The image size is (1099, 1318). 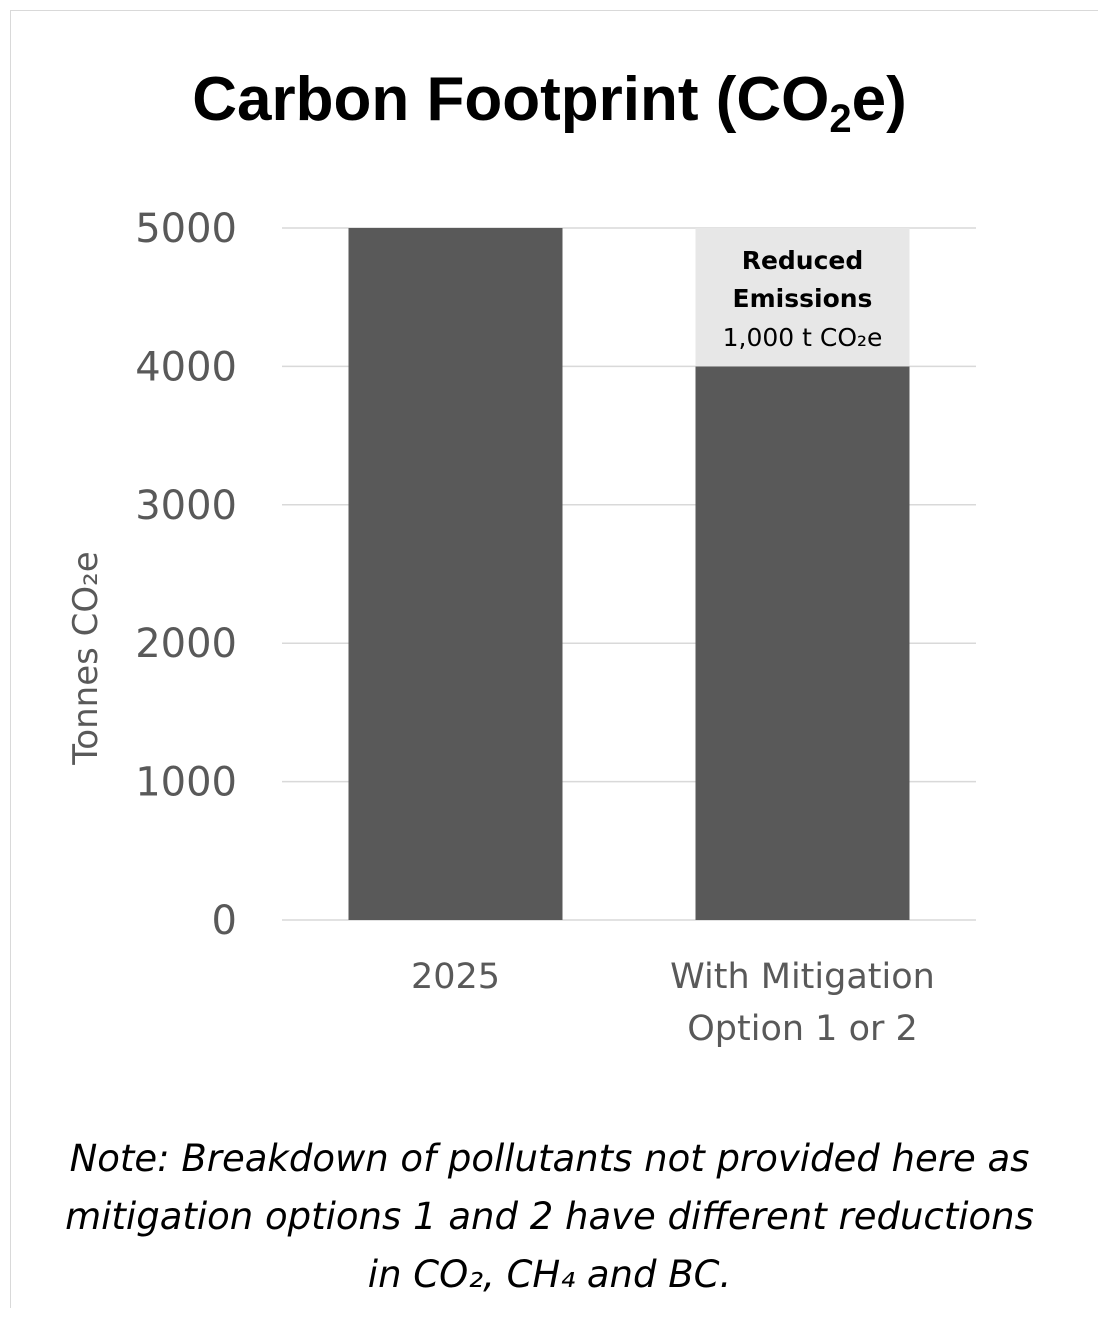 I want to click on x-tick-label: 2025, so click(x=455, y=977).